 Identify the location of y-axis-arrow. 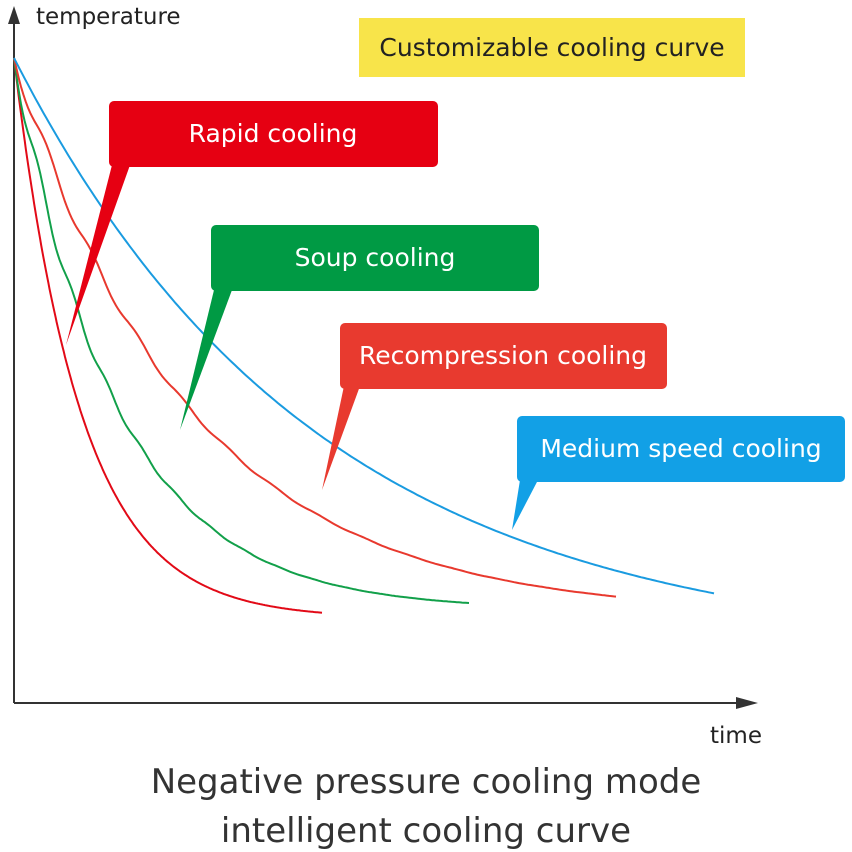
(14, 15).